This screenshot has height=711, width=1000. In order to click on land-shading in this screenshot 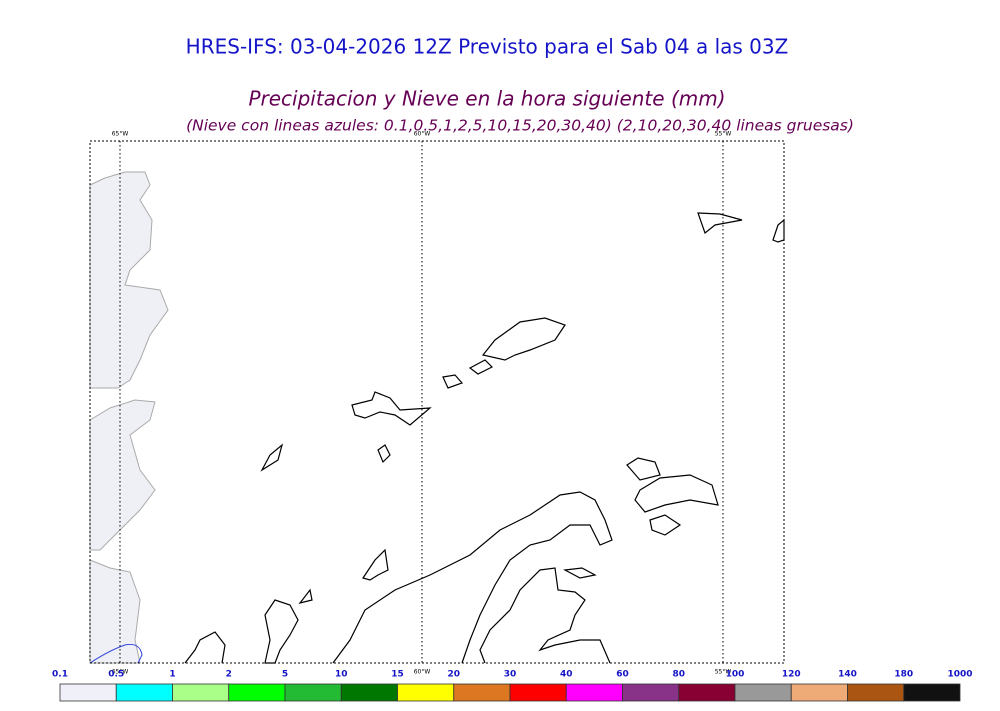, I will do `click(129, 417)`.